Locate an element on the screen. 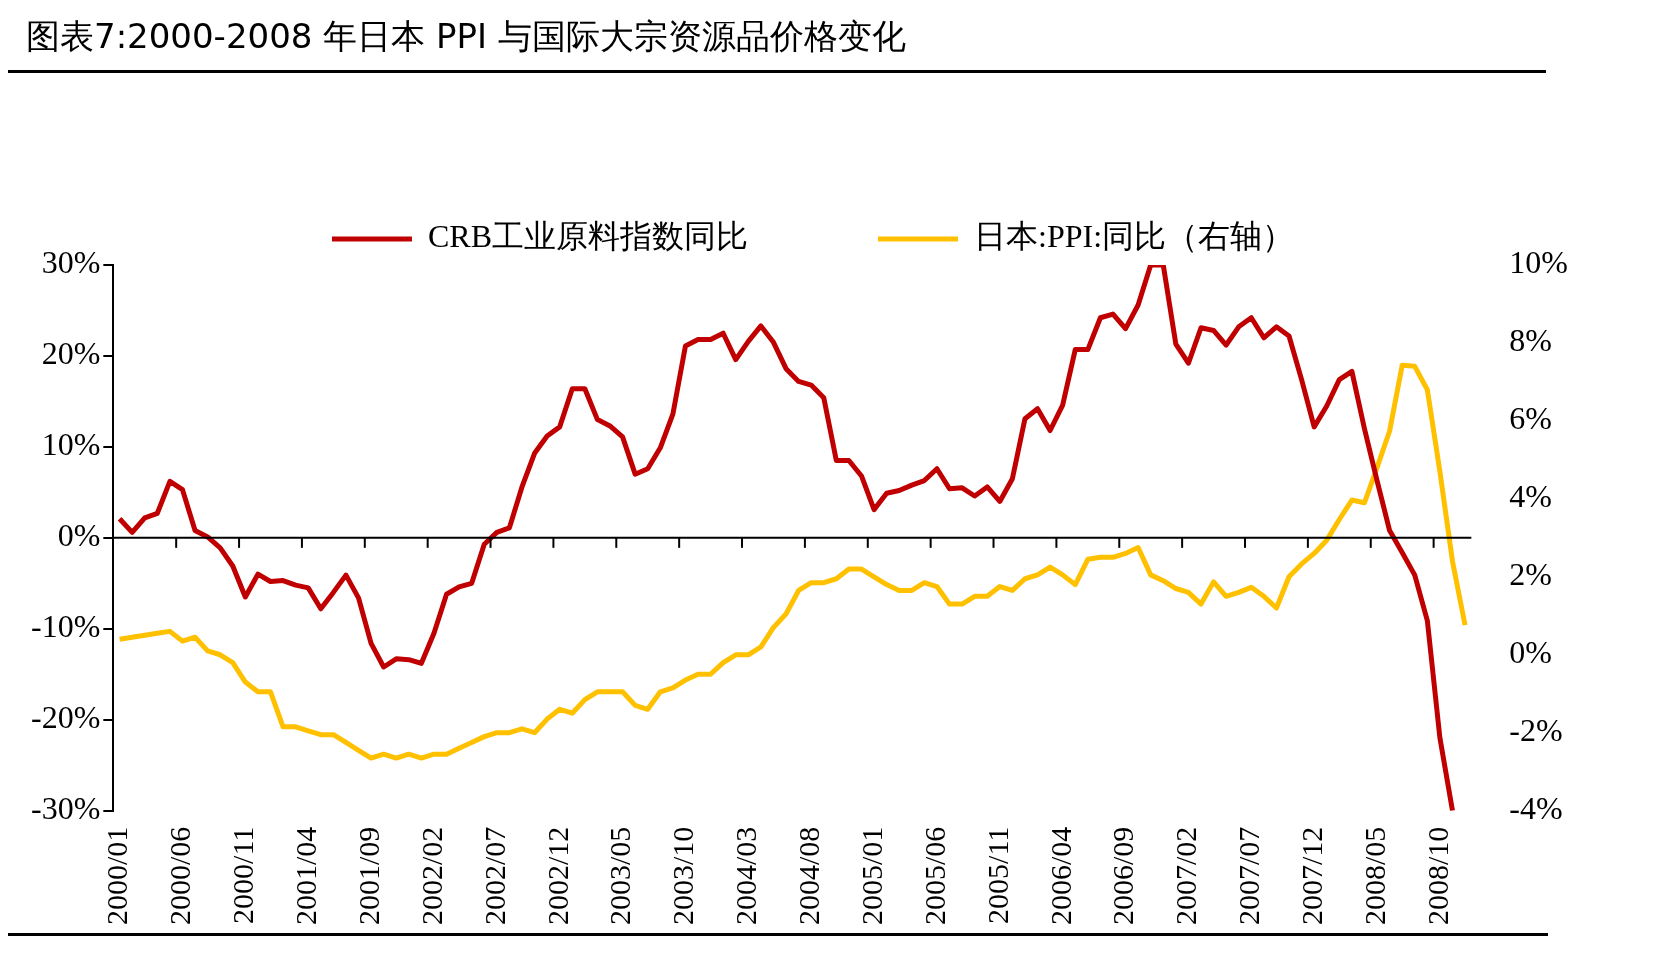 This screenshot has height=980, width=1671. legend-label: 日本:PPI:同比（右轴） is located at coordinates (1134, 236).